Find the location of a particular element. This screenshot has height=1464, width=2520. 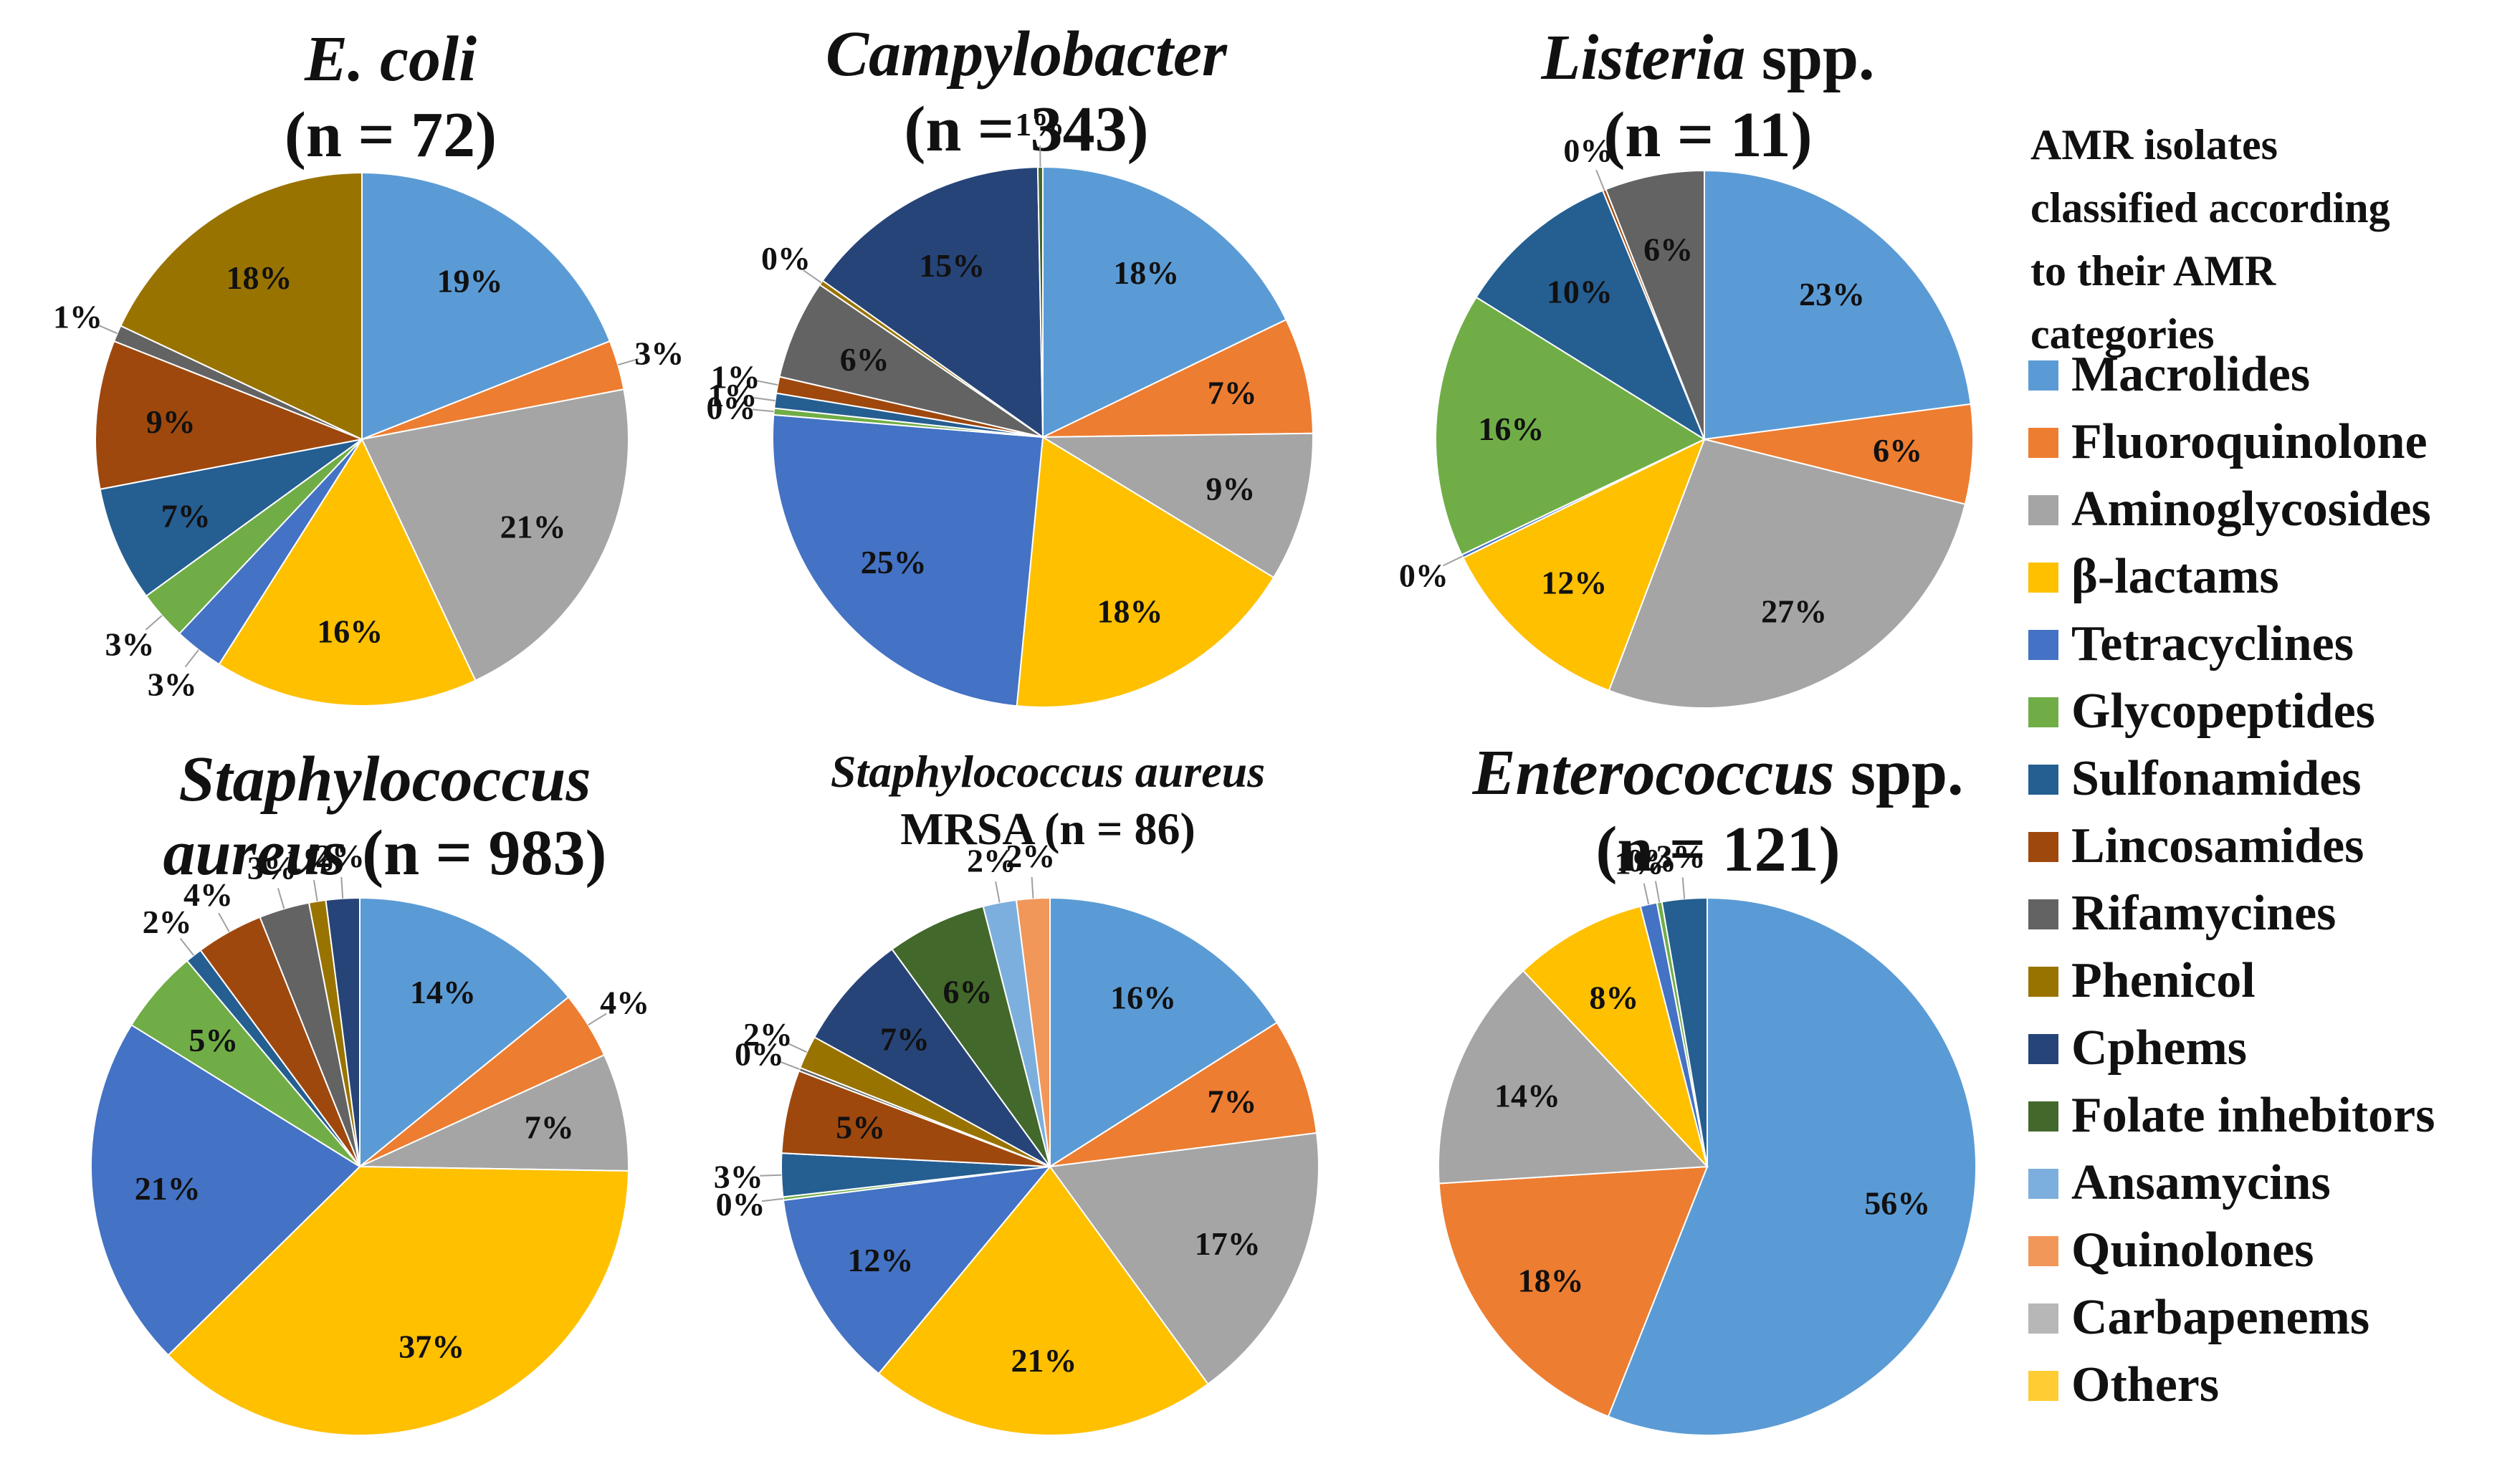

pie-title-line: Staphylococcus aureus is located at coordinates (1048, 771).